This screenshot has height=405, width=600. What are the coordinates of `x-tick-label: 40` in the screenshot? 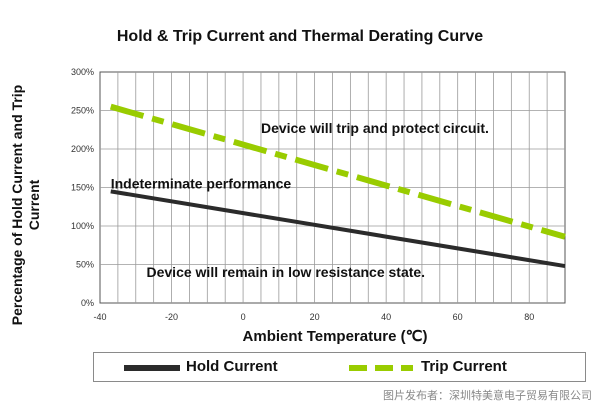 It's located at (386, 317).